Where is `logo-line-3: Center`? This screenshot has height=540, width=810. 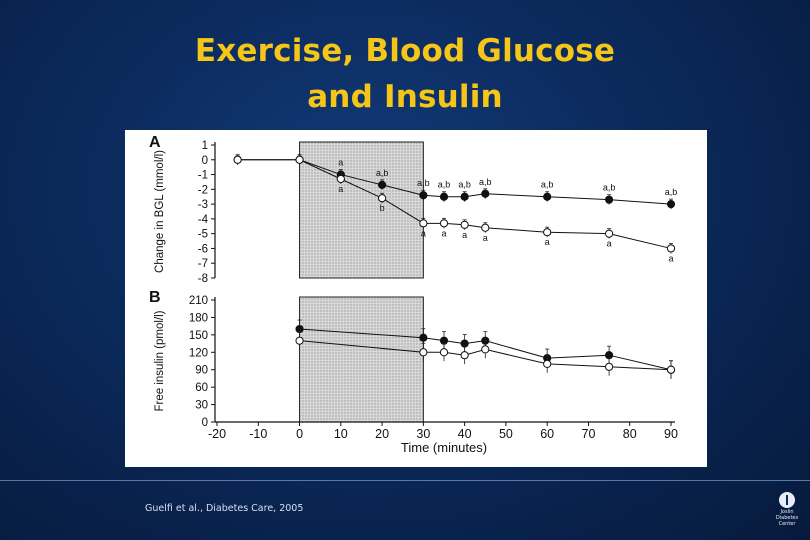
logo-line-3: Center is located at coordinates (787, 524).